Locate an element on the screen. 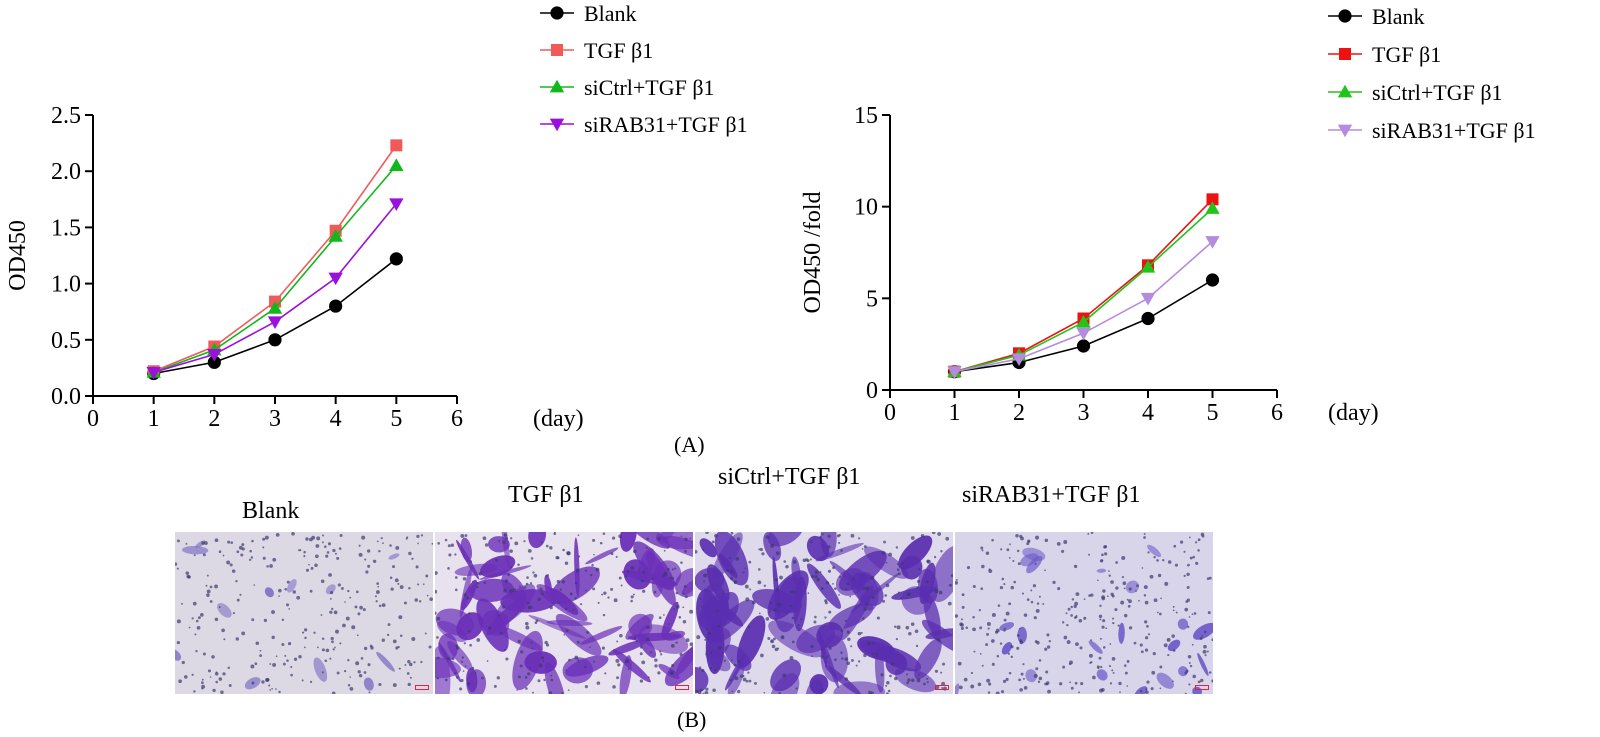 The image size is (1600, 737). legend-entry-4: siRAB31+TGF β1 is located at coordinates (1432, 130).